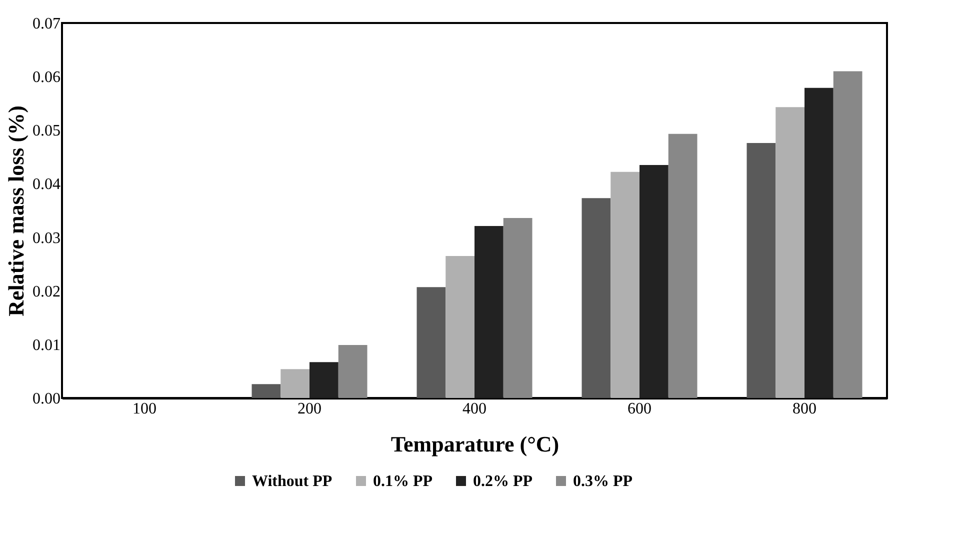 The image size is (955, 542). What do you see at coordinates (603, 481) in the screenshot?
I see `legend-label: 0.3% PP` at bounding box center [603, 481].